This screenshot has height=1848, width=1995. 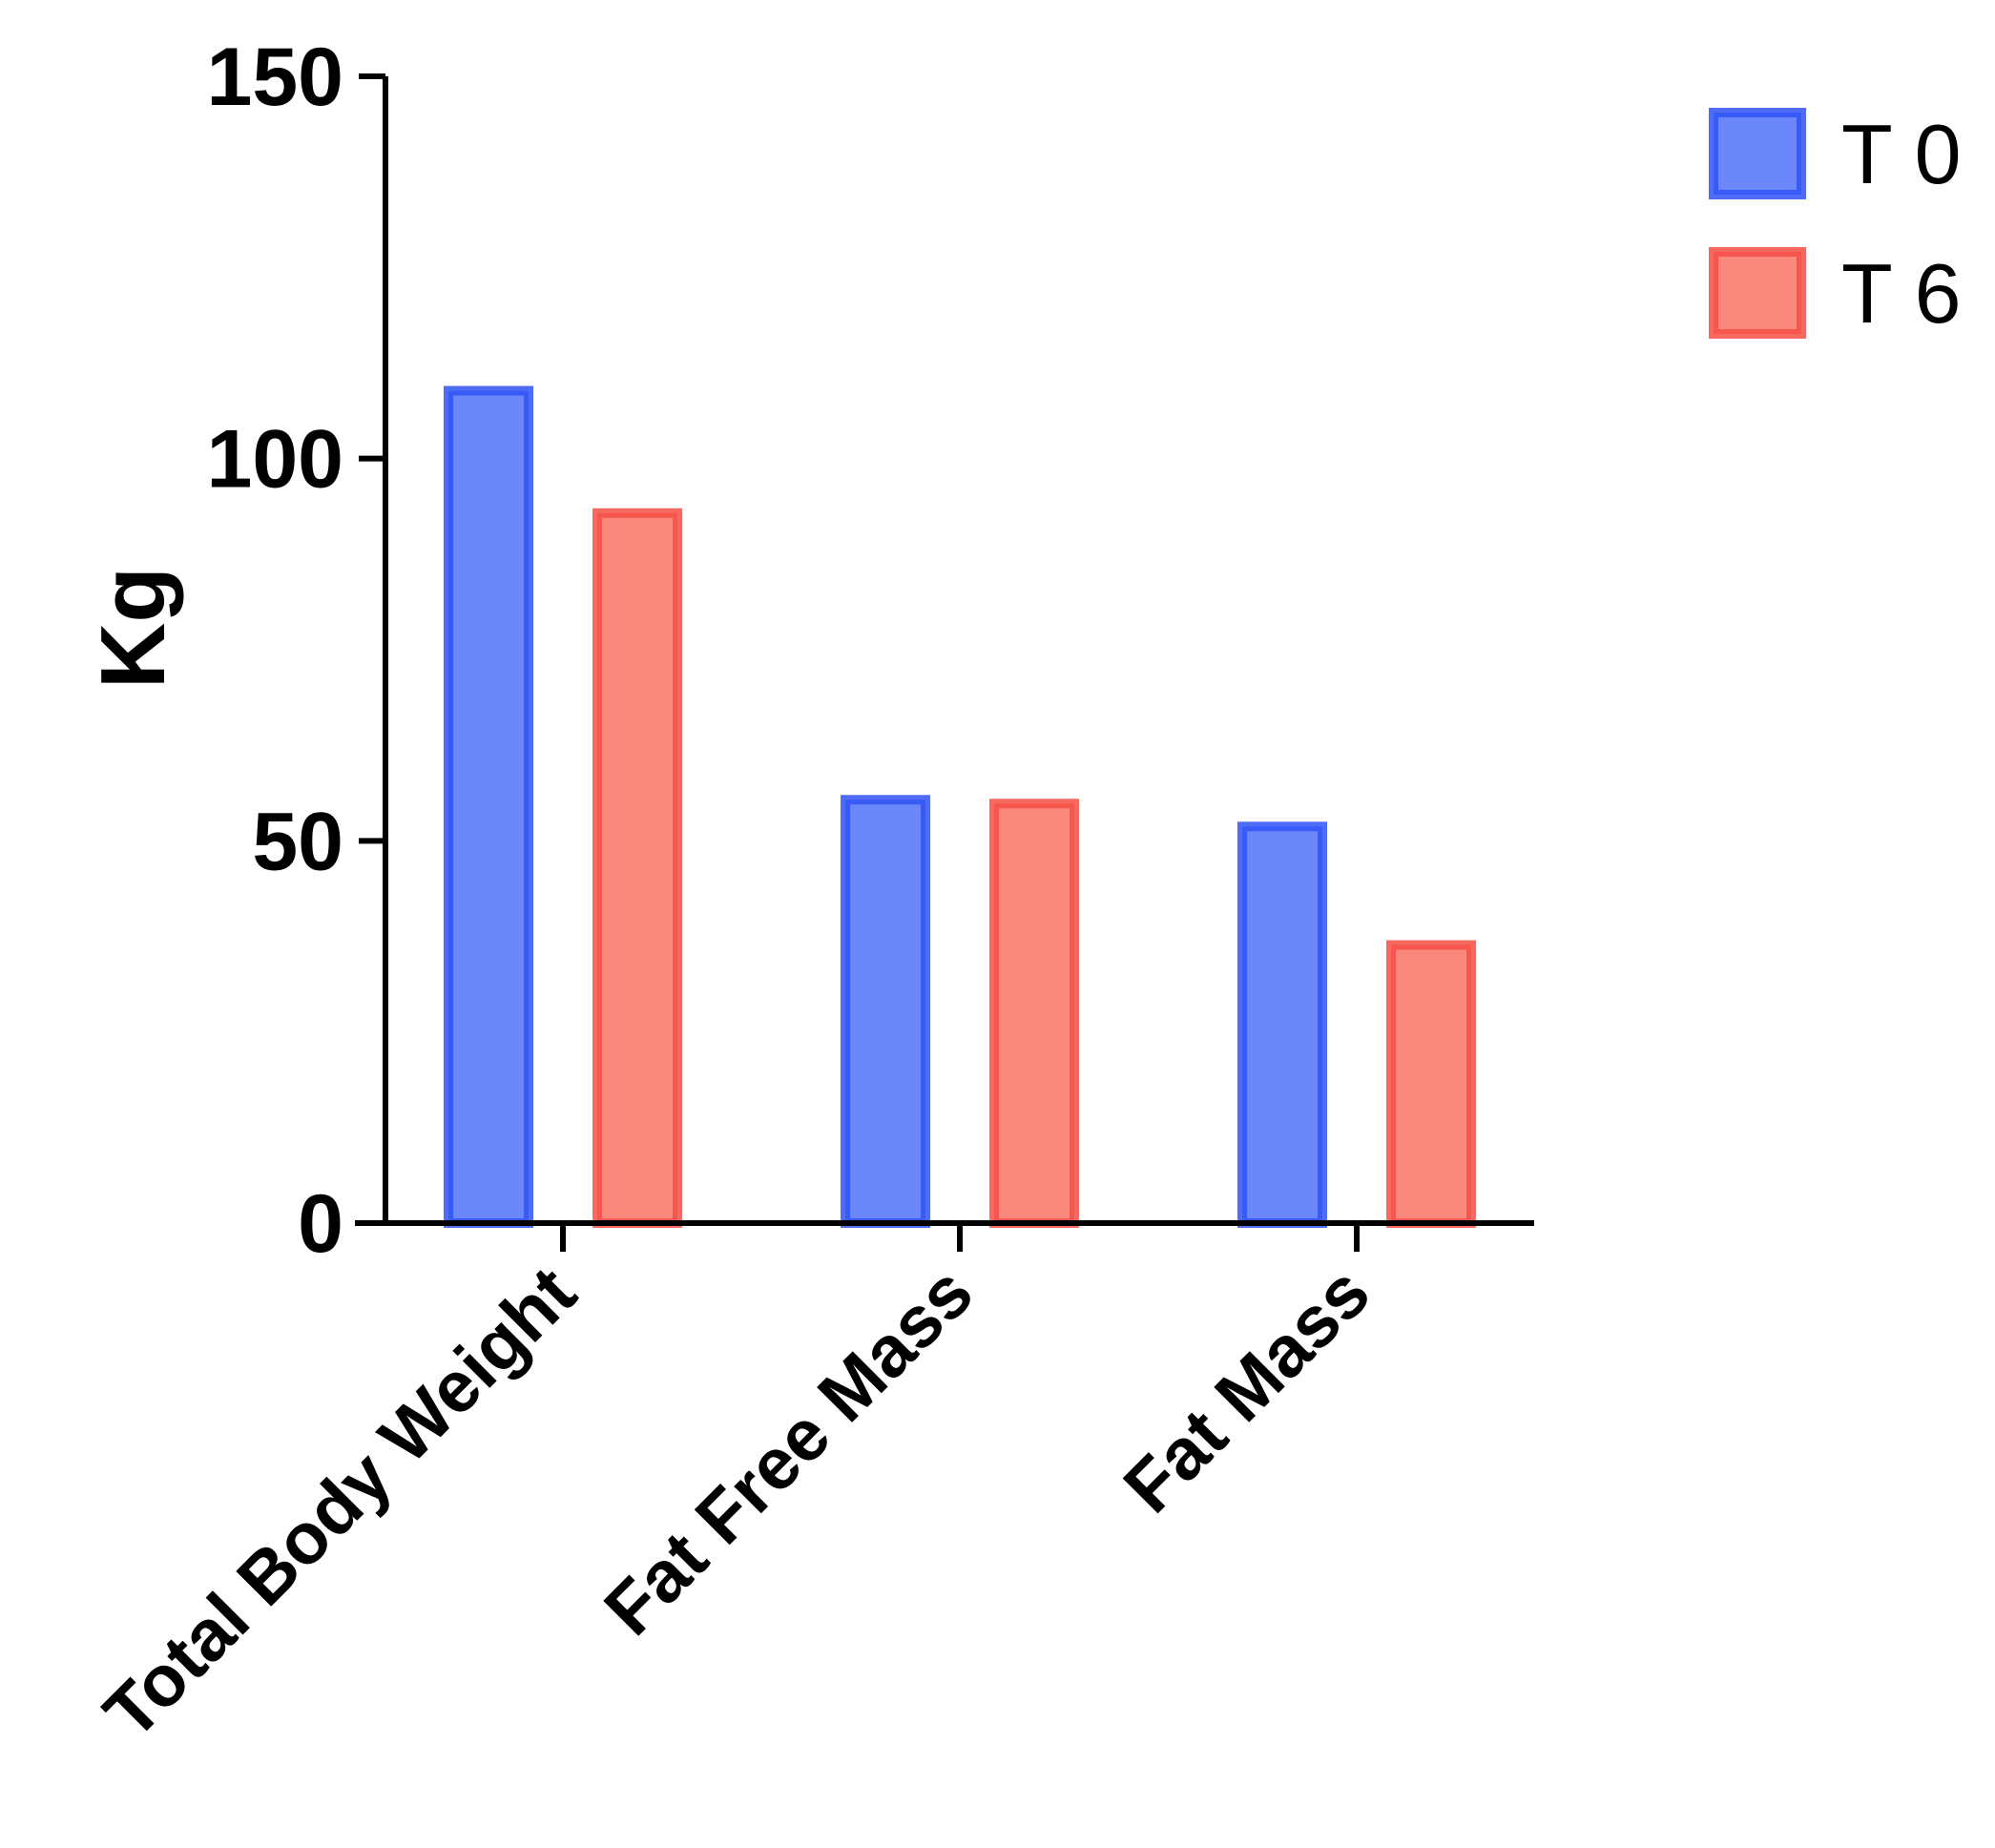 What do you see at coordinates (1902, 293) in the screenshot?
I see `legend-label: T 6` at bounding box center [1902, 293].